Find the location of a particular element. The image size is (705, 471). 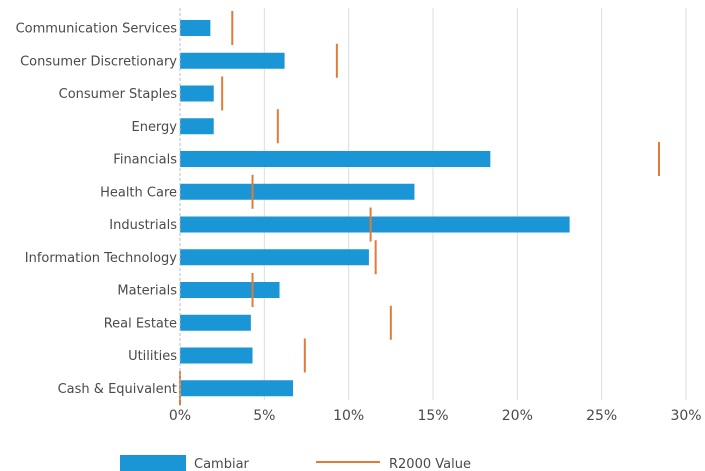

category-label: Consumer Staples is located at coordinates (118, 94).